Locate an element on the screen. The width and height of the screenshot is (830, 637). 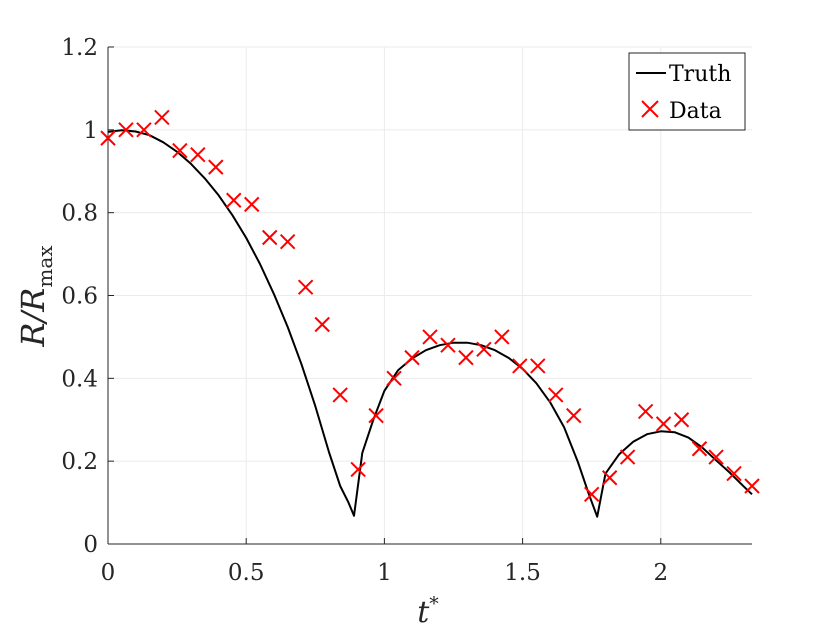
y-axis-label-subscript: max is located at coordinates (45, 266).